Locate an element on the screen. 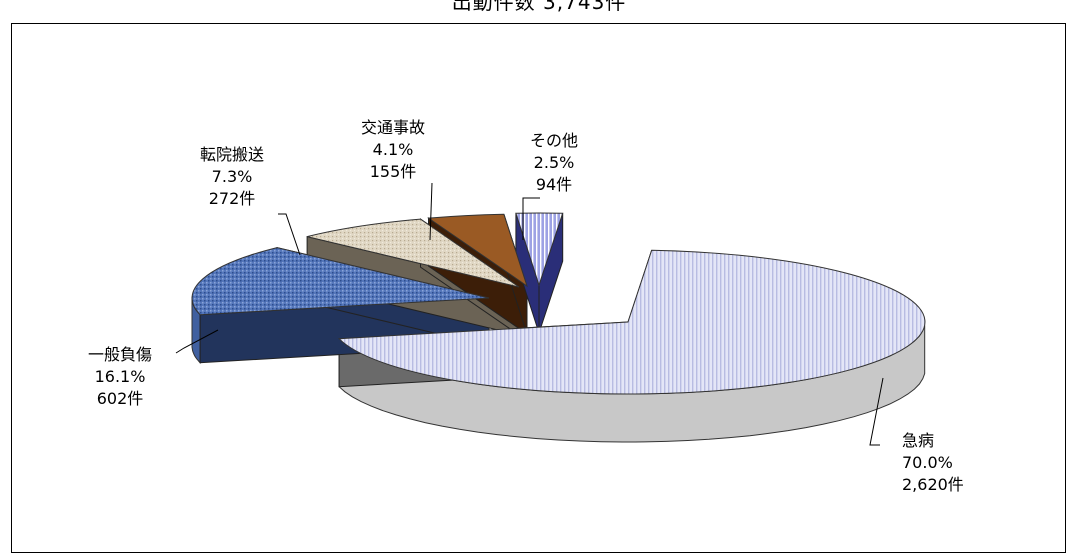 The width and height of the screenshot is (1078, 553). slice-label-name-2: 転院搬送 is located at coordinates (232, 154).